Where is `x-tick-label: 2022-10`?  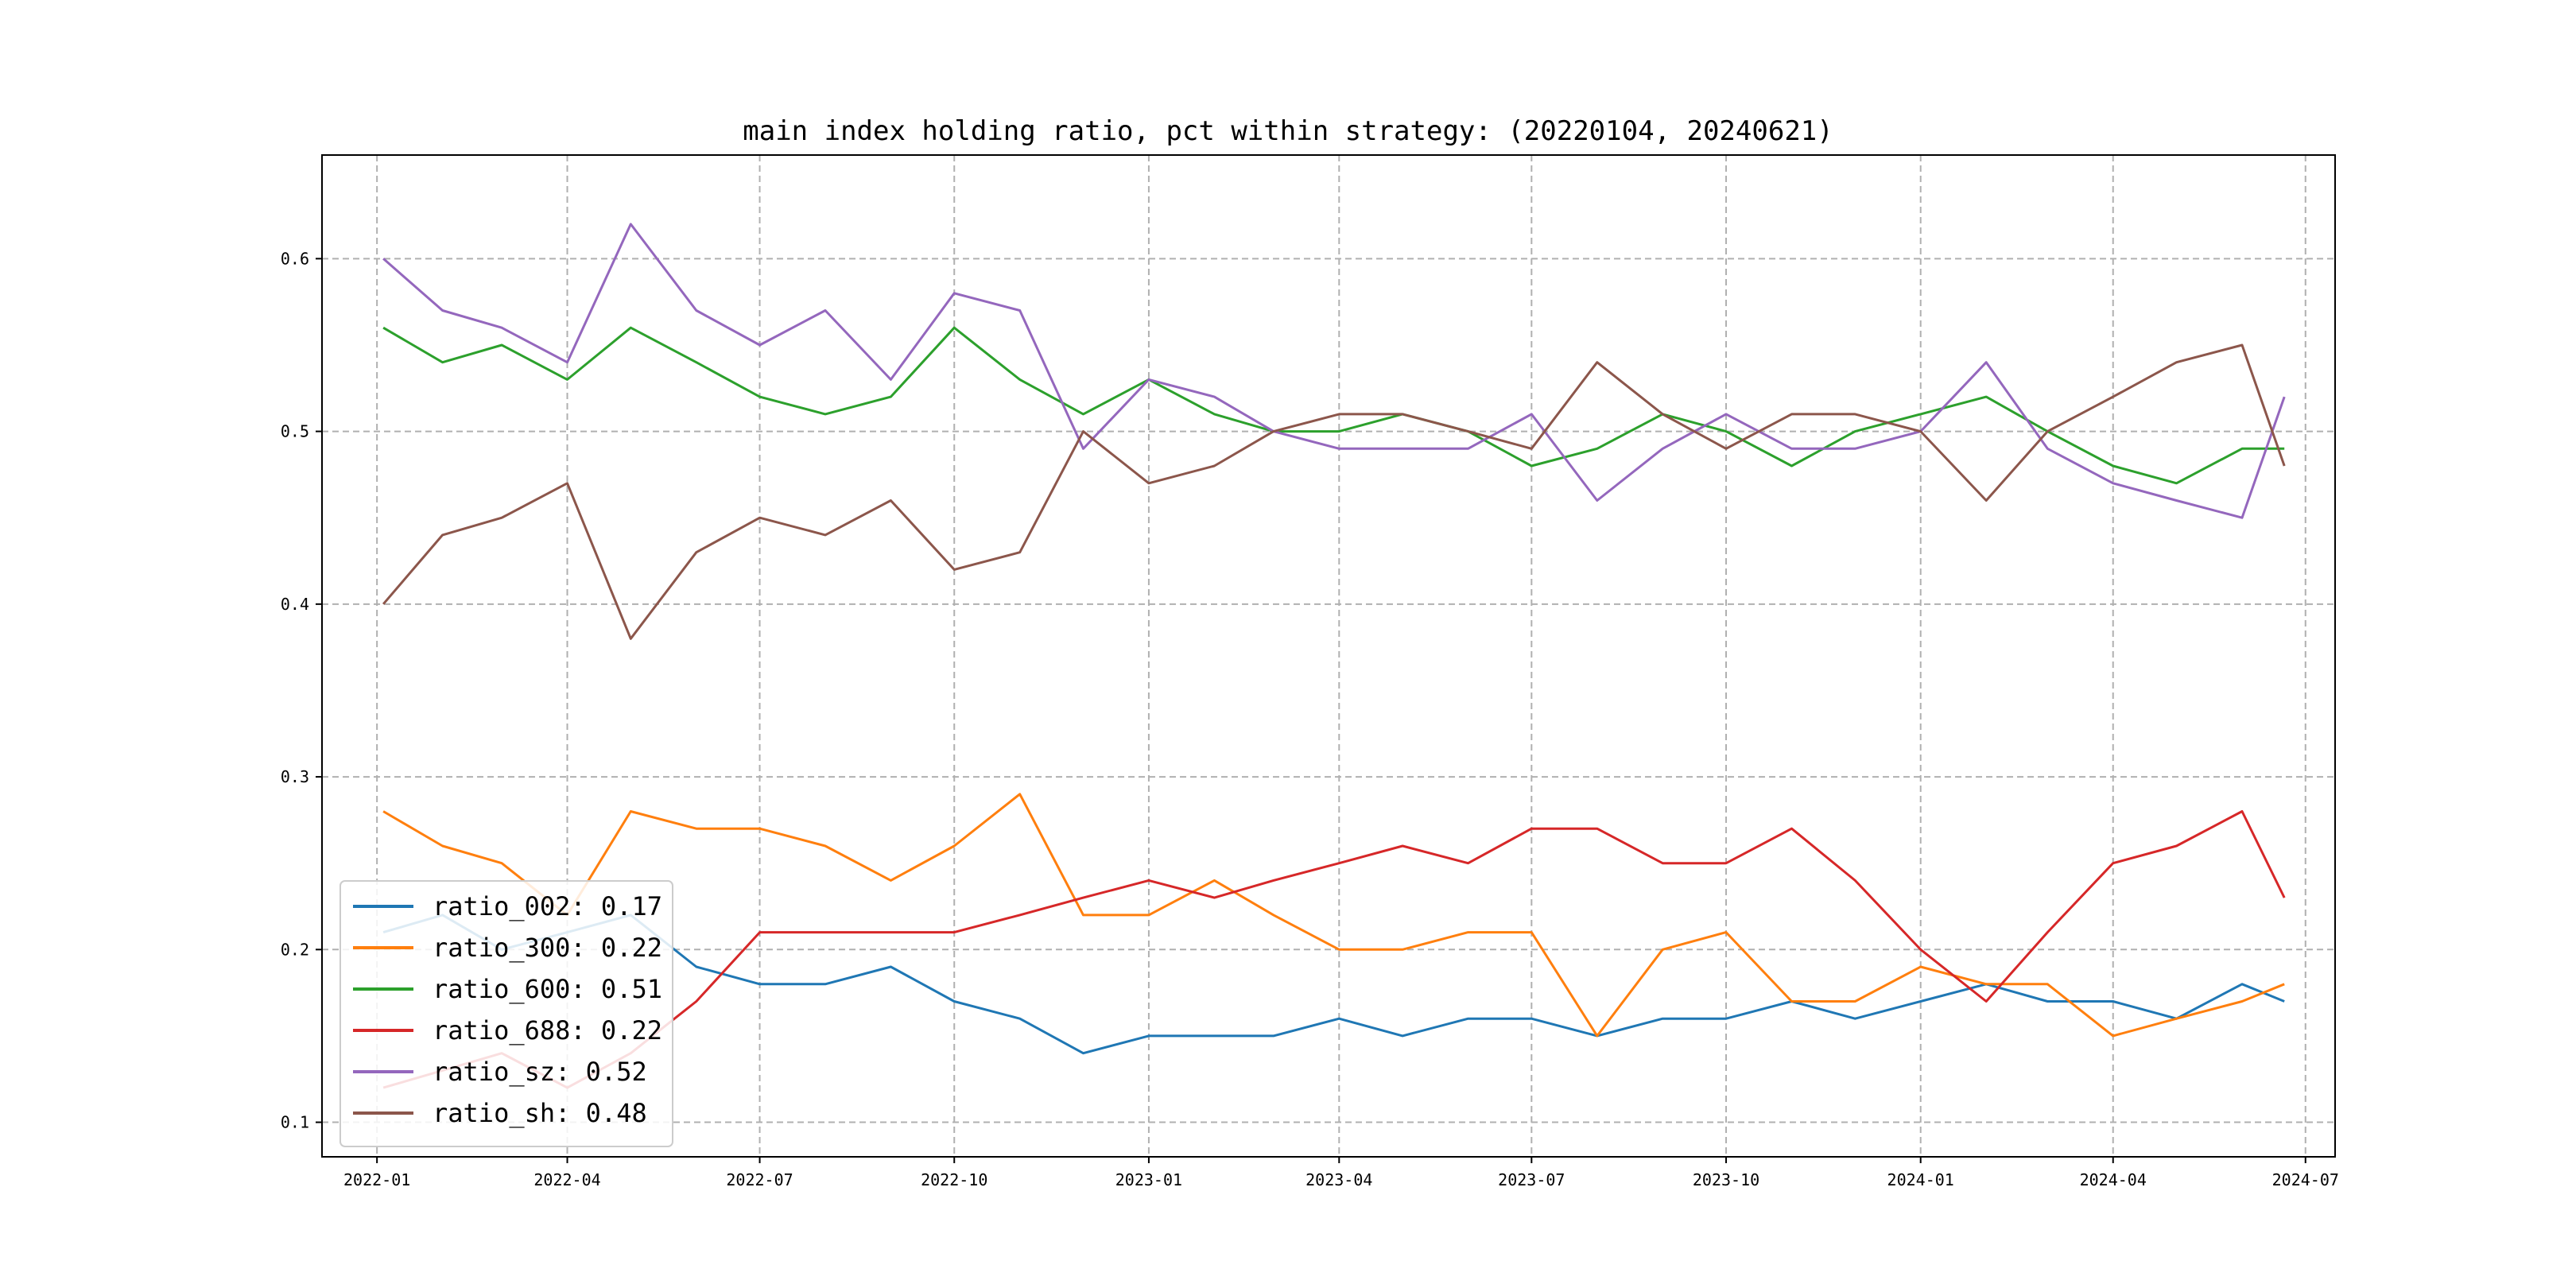 x-tick-label: 2022-10 is located at coordinates (954, 1179).